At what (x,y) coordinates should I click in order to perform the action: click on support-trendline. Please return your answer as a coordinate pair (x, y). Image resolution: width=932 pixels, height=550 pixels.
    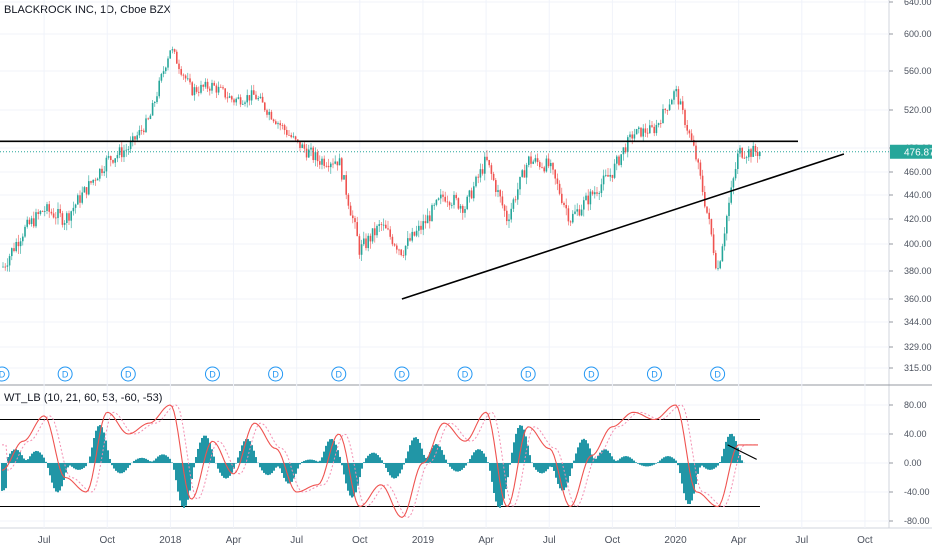
    Looking at the image, I should click on (623, 226).